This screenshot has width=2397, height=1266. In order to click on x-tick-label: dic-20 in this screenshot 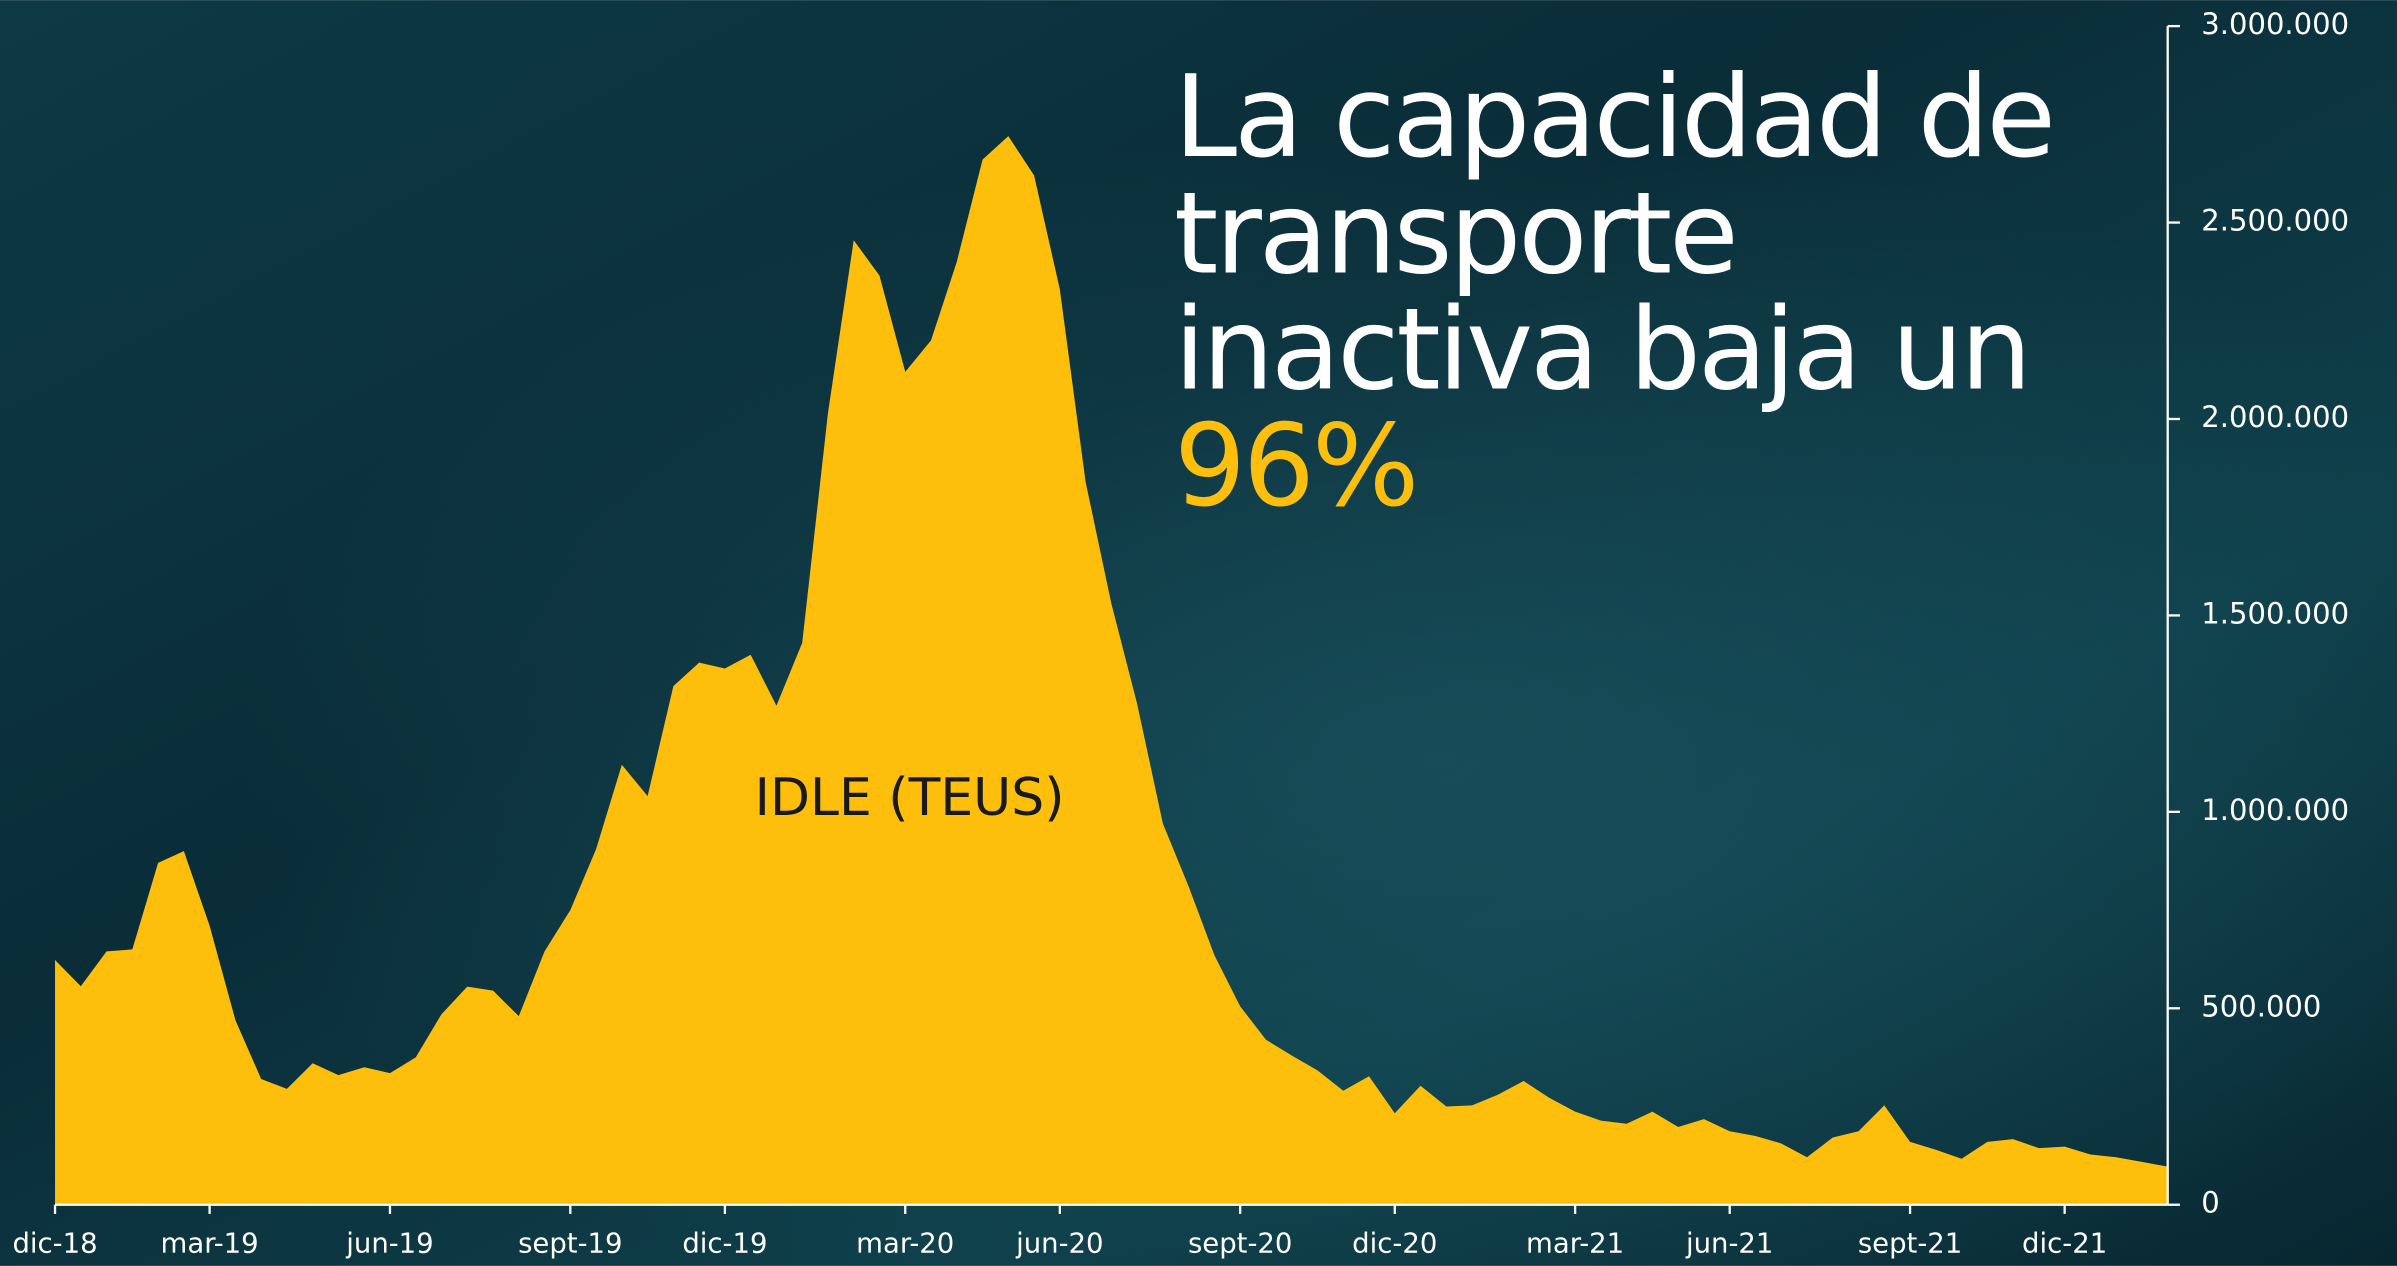, I will do `click(1394, 1243)`.